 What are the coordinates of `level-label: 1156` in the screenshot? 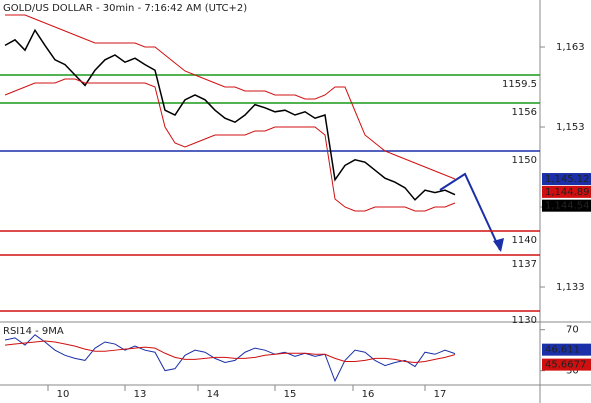 It's located at (524, 112).